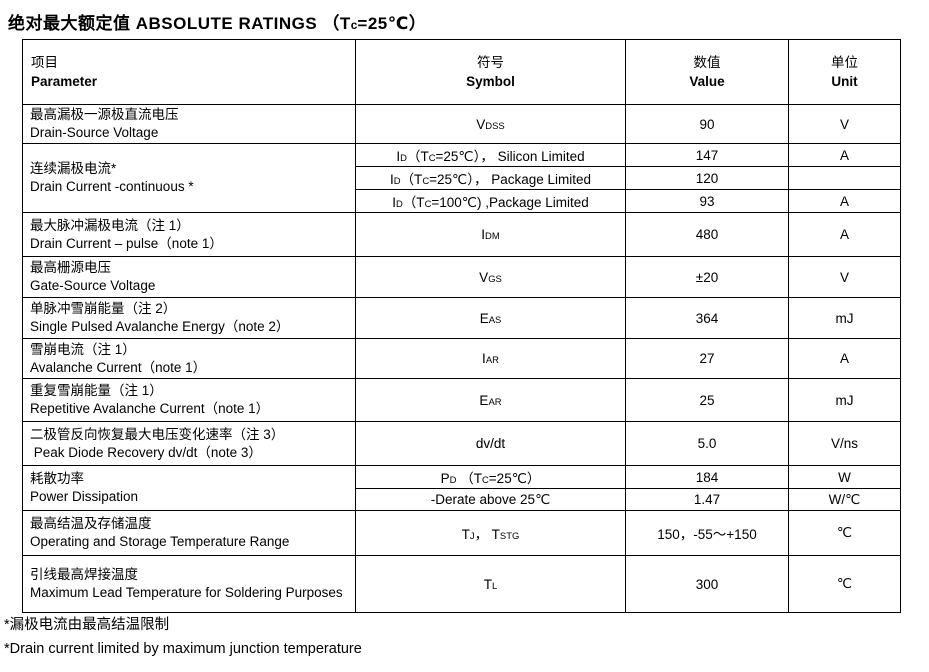 This screenshot has width=929, height=672. Describe the element at coordinates (83, 349) in the screenshot. I see `param-label-zh: 雪崩电流（注 1）` at that location.